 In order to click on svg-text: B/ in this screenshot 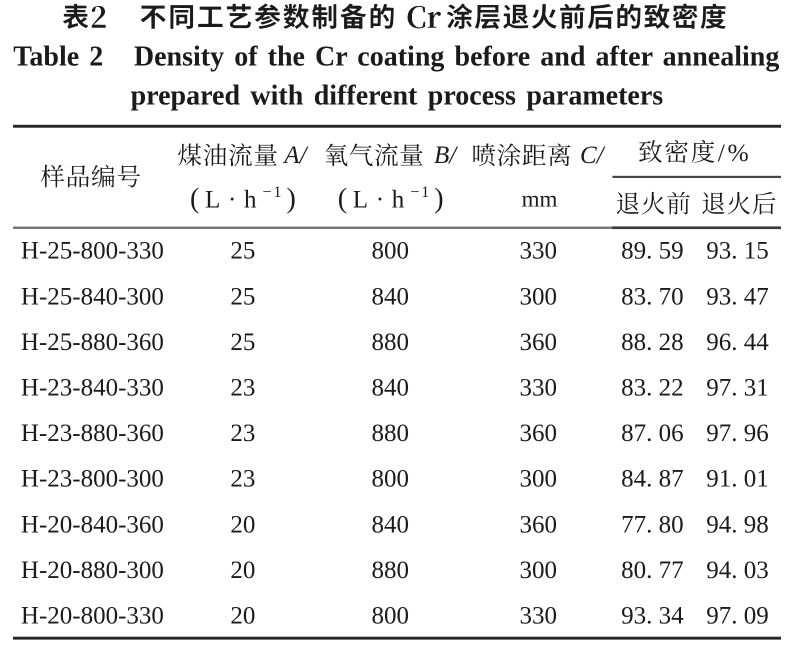, I will do `click(446, 155)`.